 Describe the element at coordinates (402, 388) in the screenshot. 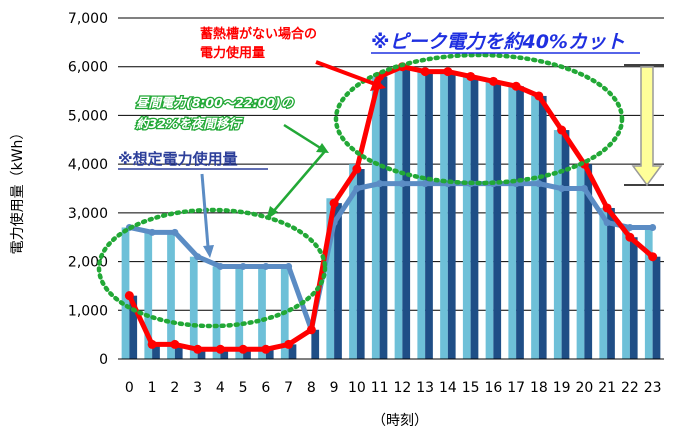

I see `x-tick-label: 12` at that location.